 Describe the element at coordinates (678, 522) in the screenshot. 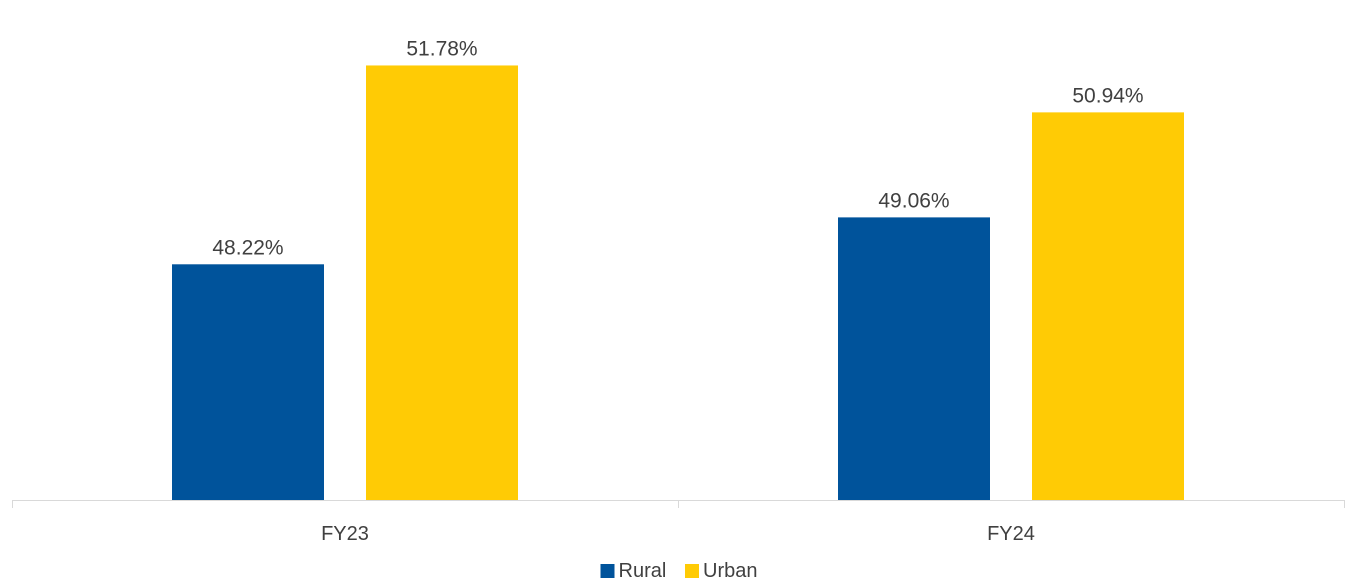

I see `x-axis: FY23 FY24` at that location.